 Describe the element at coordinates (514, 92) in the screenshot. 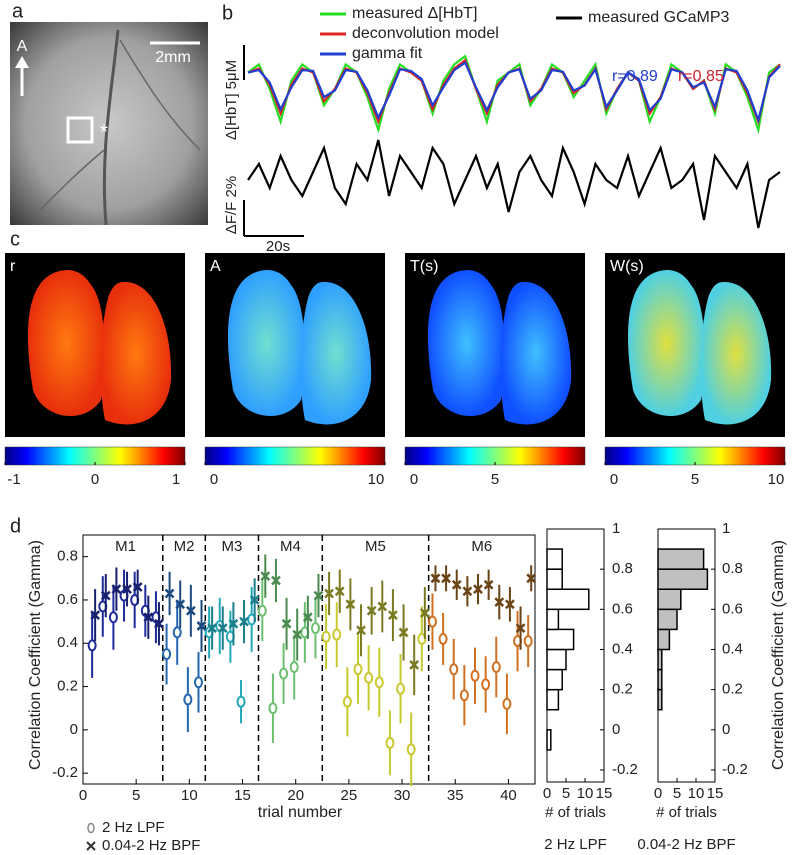

I see `trace-line` at that location.